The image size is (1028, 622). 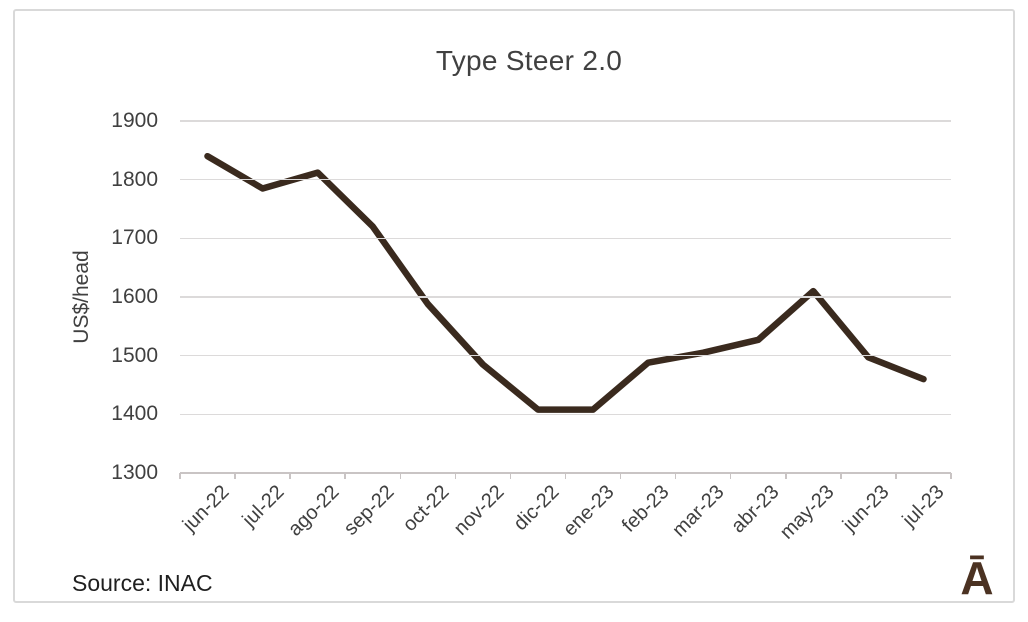 I want to click on brand-logo-icon: Ā, so click(x=977, y=578).